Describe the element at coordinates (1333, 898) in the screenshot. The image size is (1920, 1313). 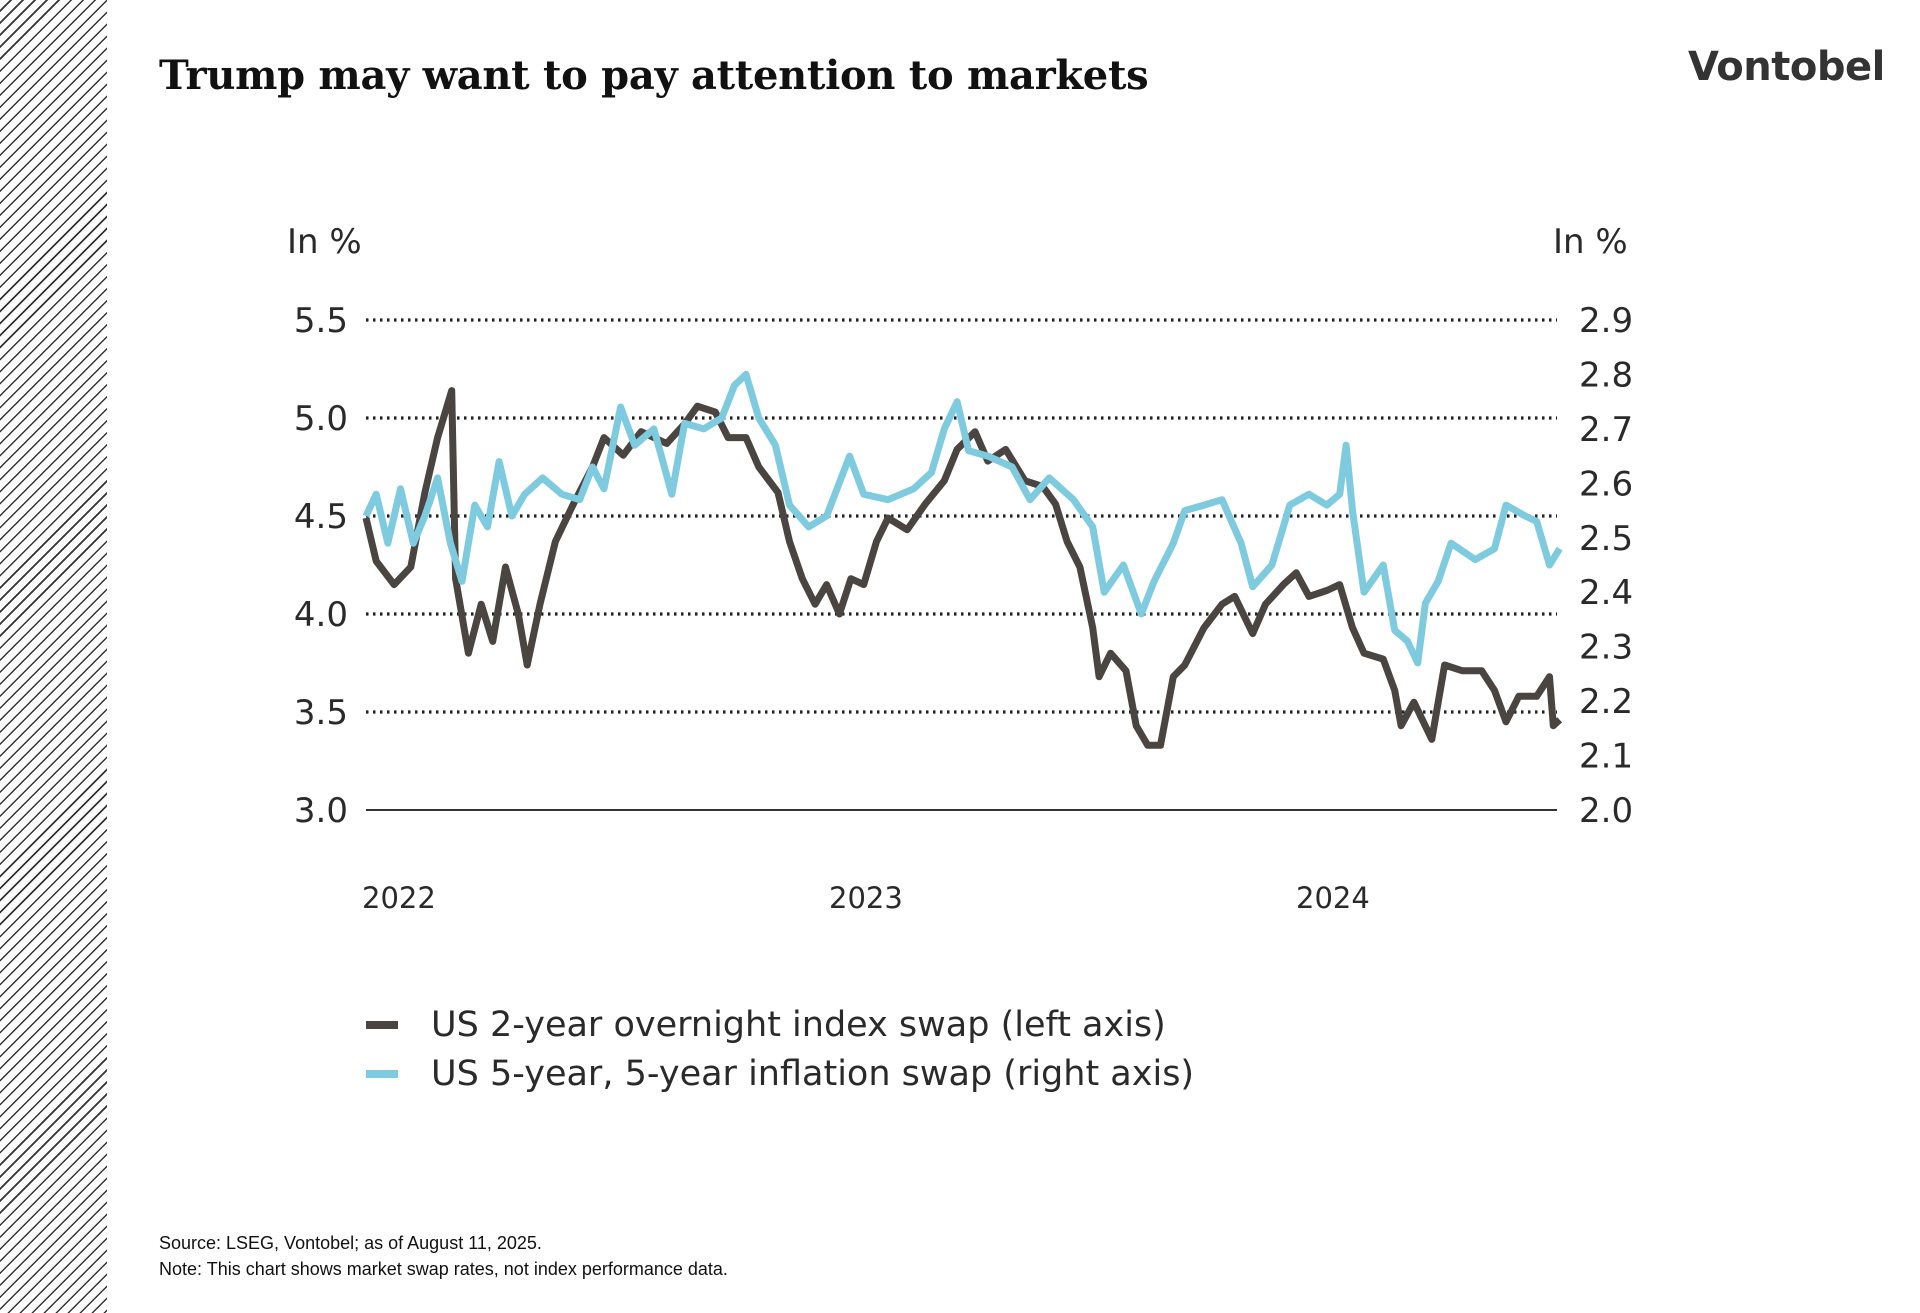
I see `x-tick-label: 2024` at that location.